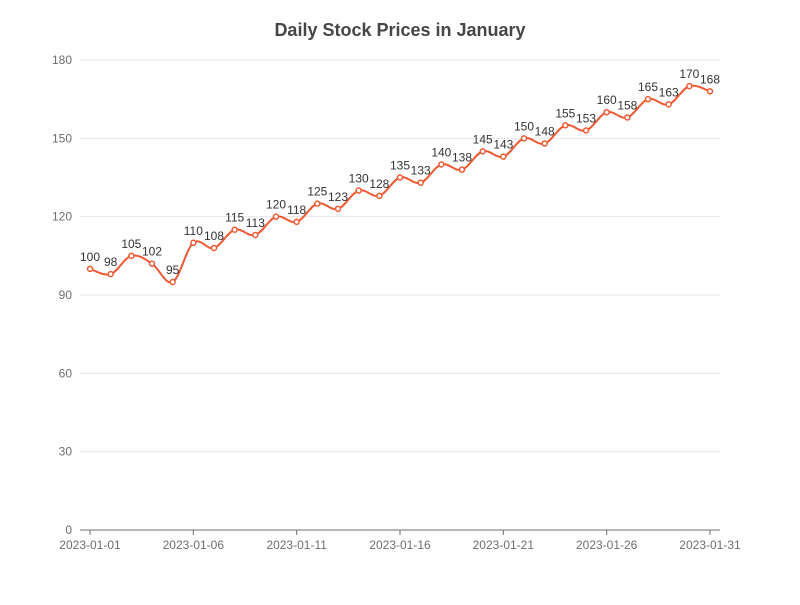  Describe the element at coordinates (524, 126) in the screenshot. I see `data-label: 150` at that location.